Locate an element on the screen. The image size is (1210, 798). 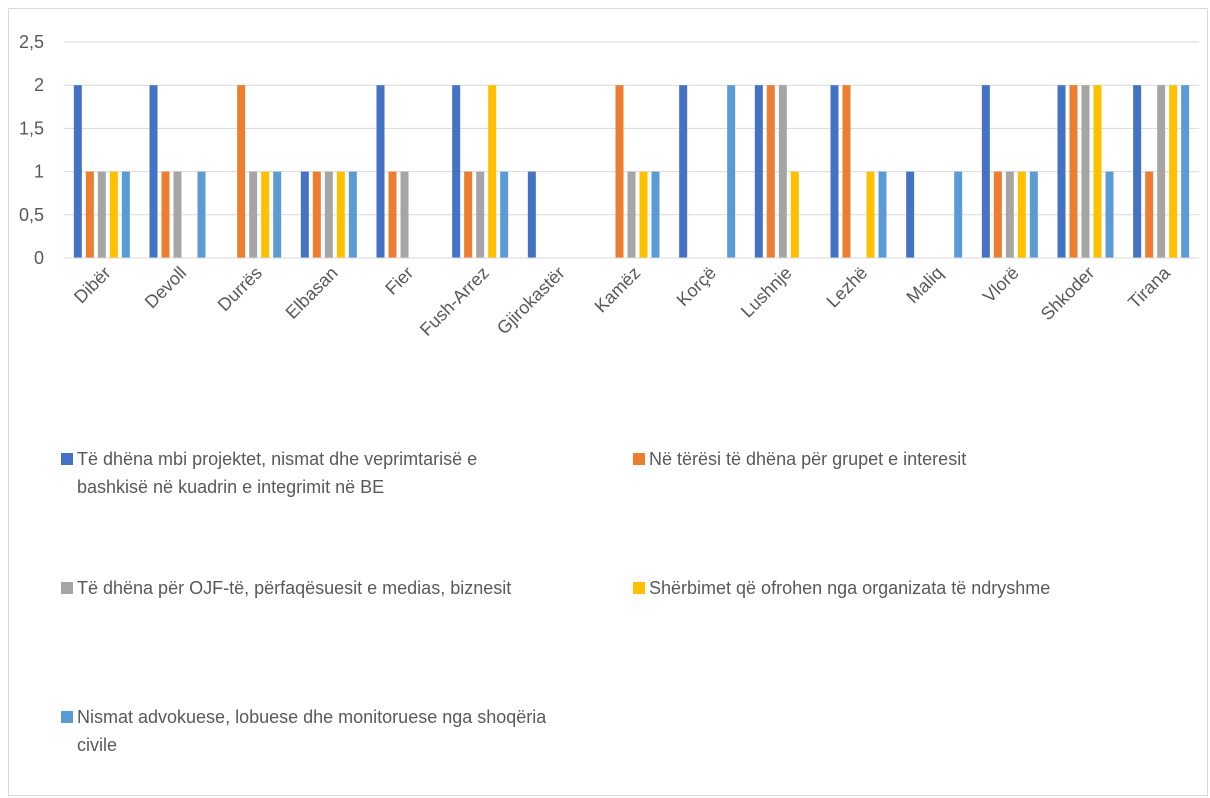
x-tick-label: Tirana is located at coordinates (1149, 287).